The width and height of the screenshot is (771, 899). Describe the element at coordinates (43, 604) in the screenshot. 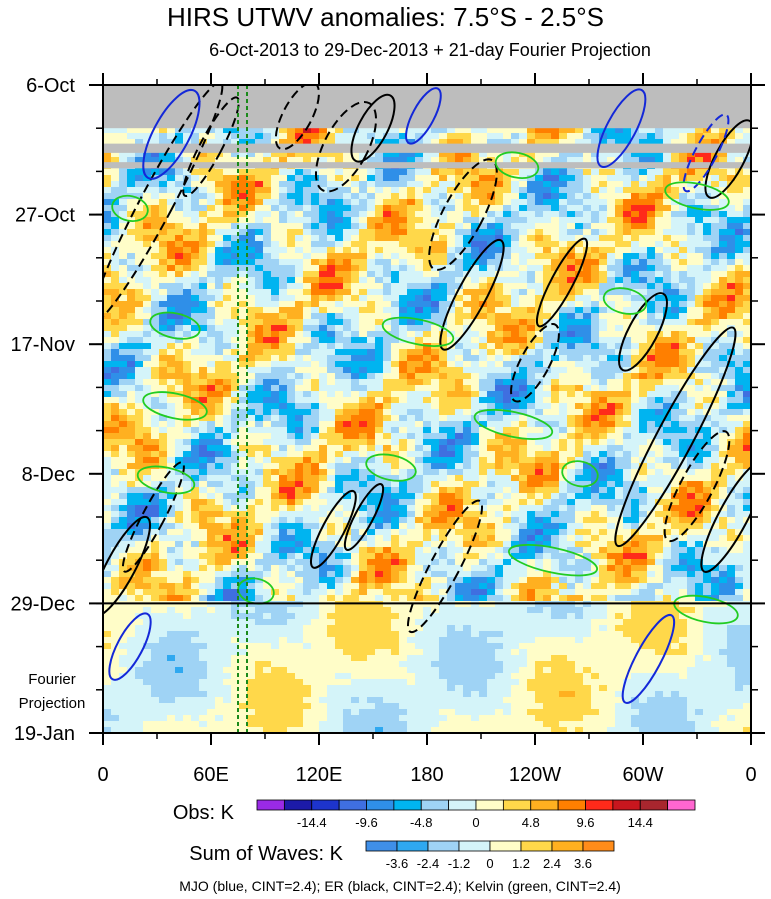

I see `y-tick-label: 29-Dec` at that location.